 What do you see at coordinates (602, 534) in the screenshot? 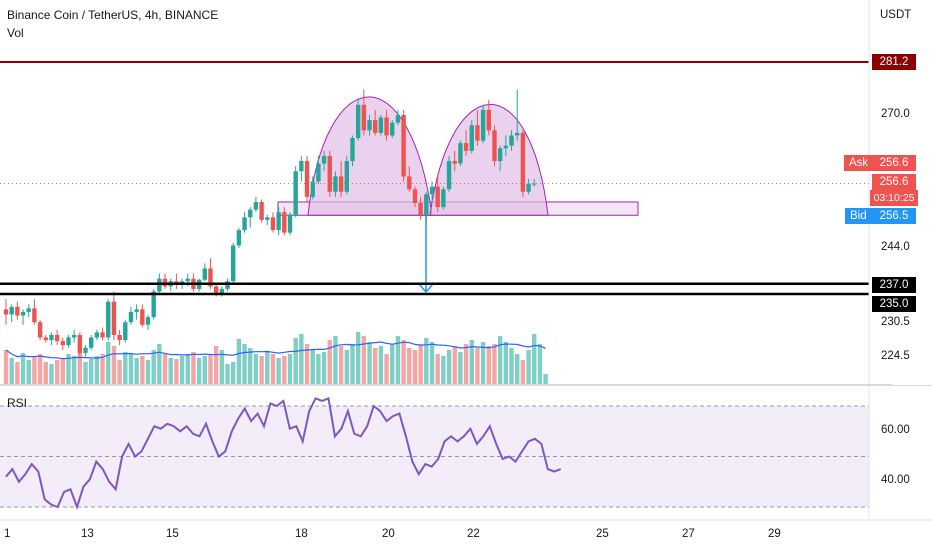
I see `time-tick: 25` at bounding box center [602, 534].